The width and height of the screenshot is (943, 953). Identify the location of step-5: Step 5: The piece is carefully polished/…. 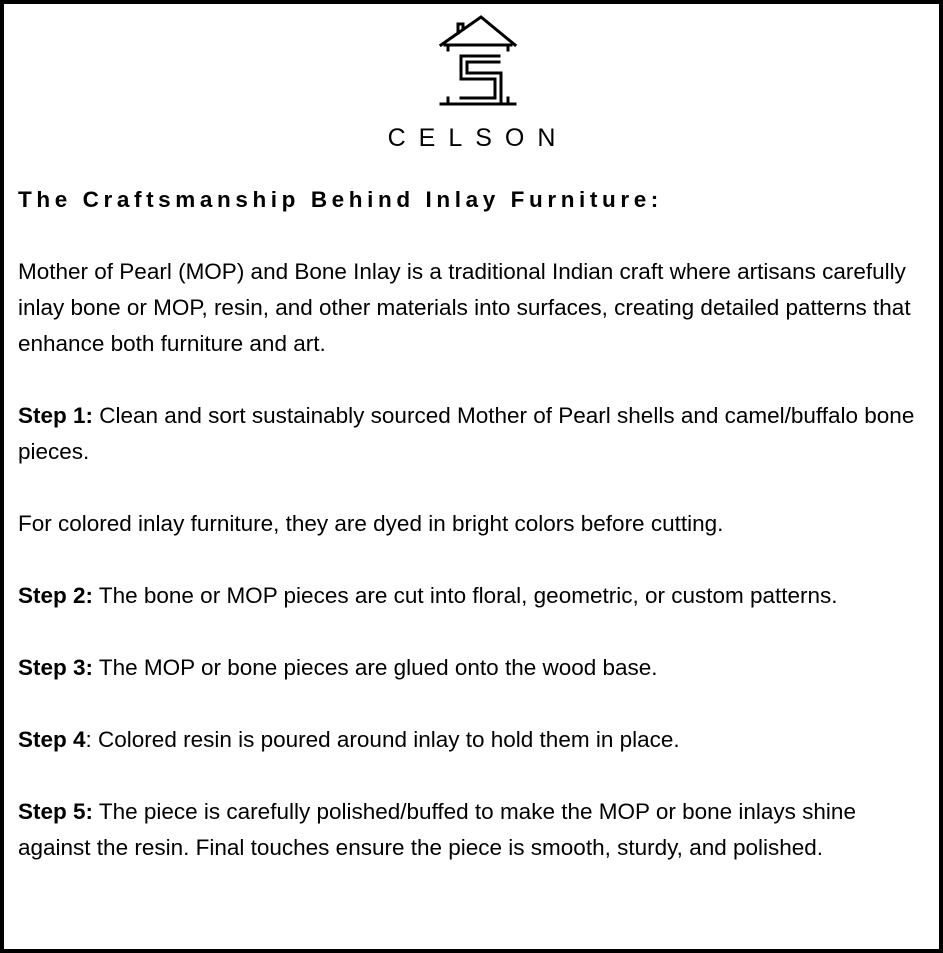
(473, 830).